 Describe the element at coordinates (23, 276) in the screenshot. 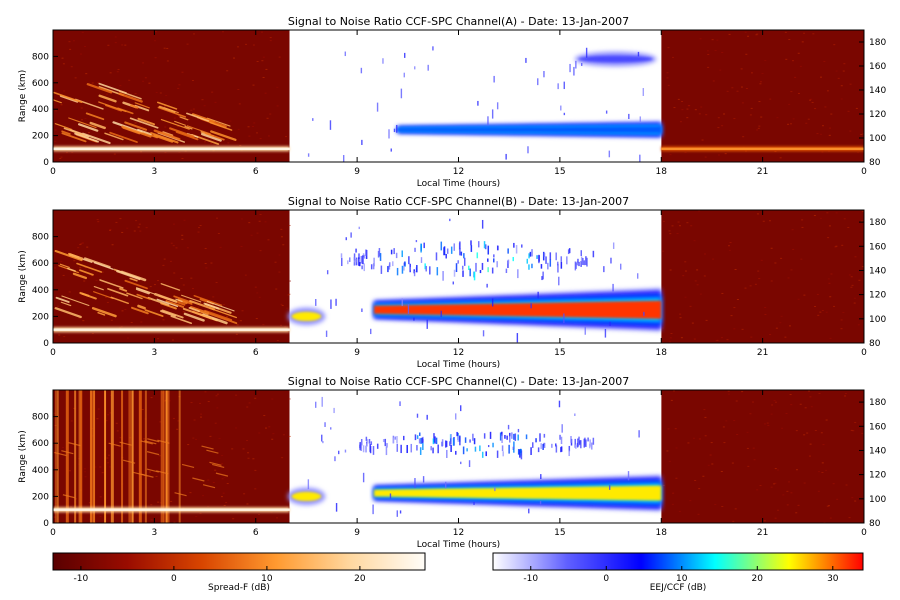

I see `y-axis-label: Range (km)` at that location.